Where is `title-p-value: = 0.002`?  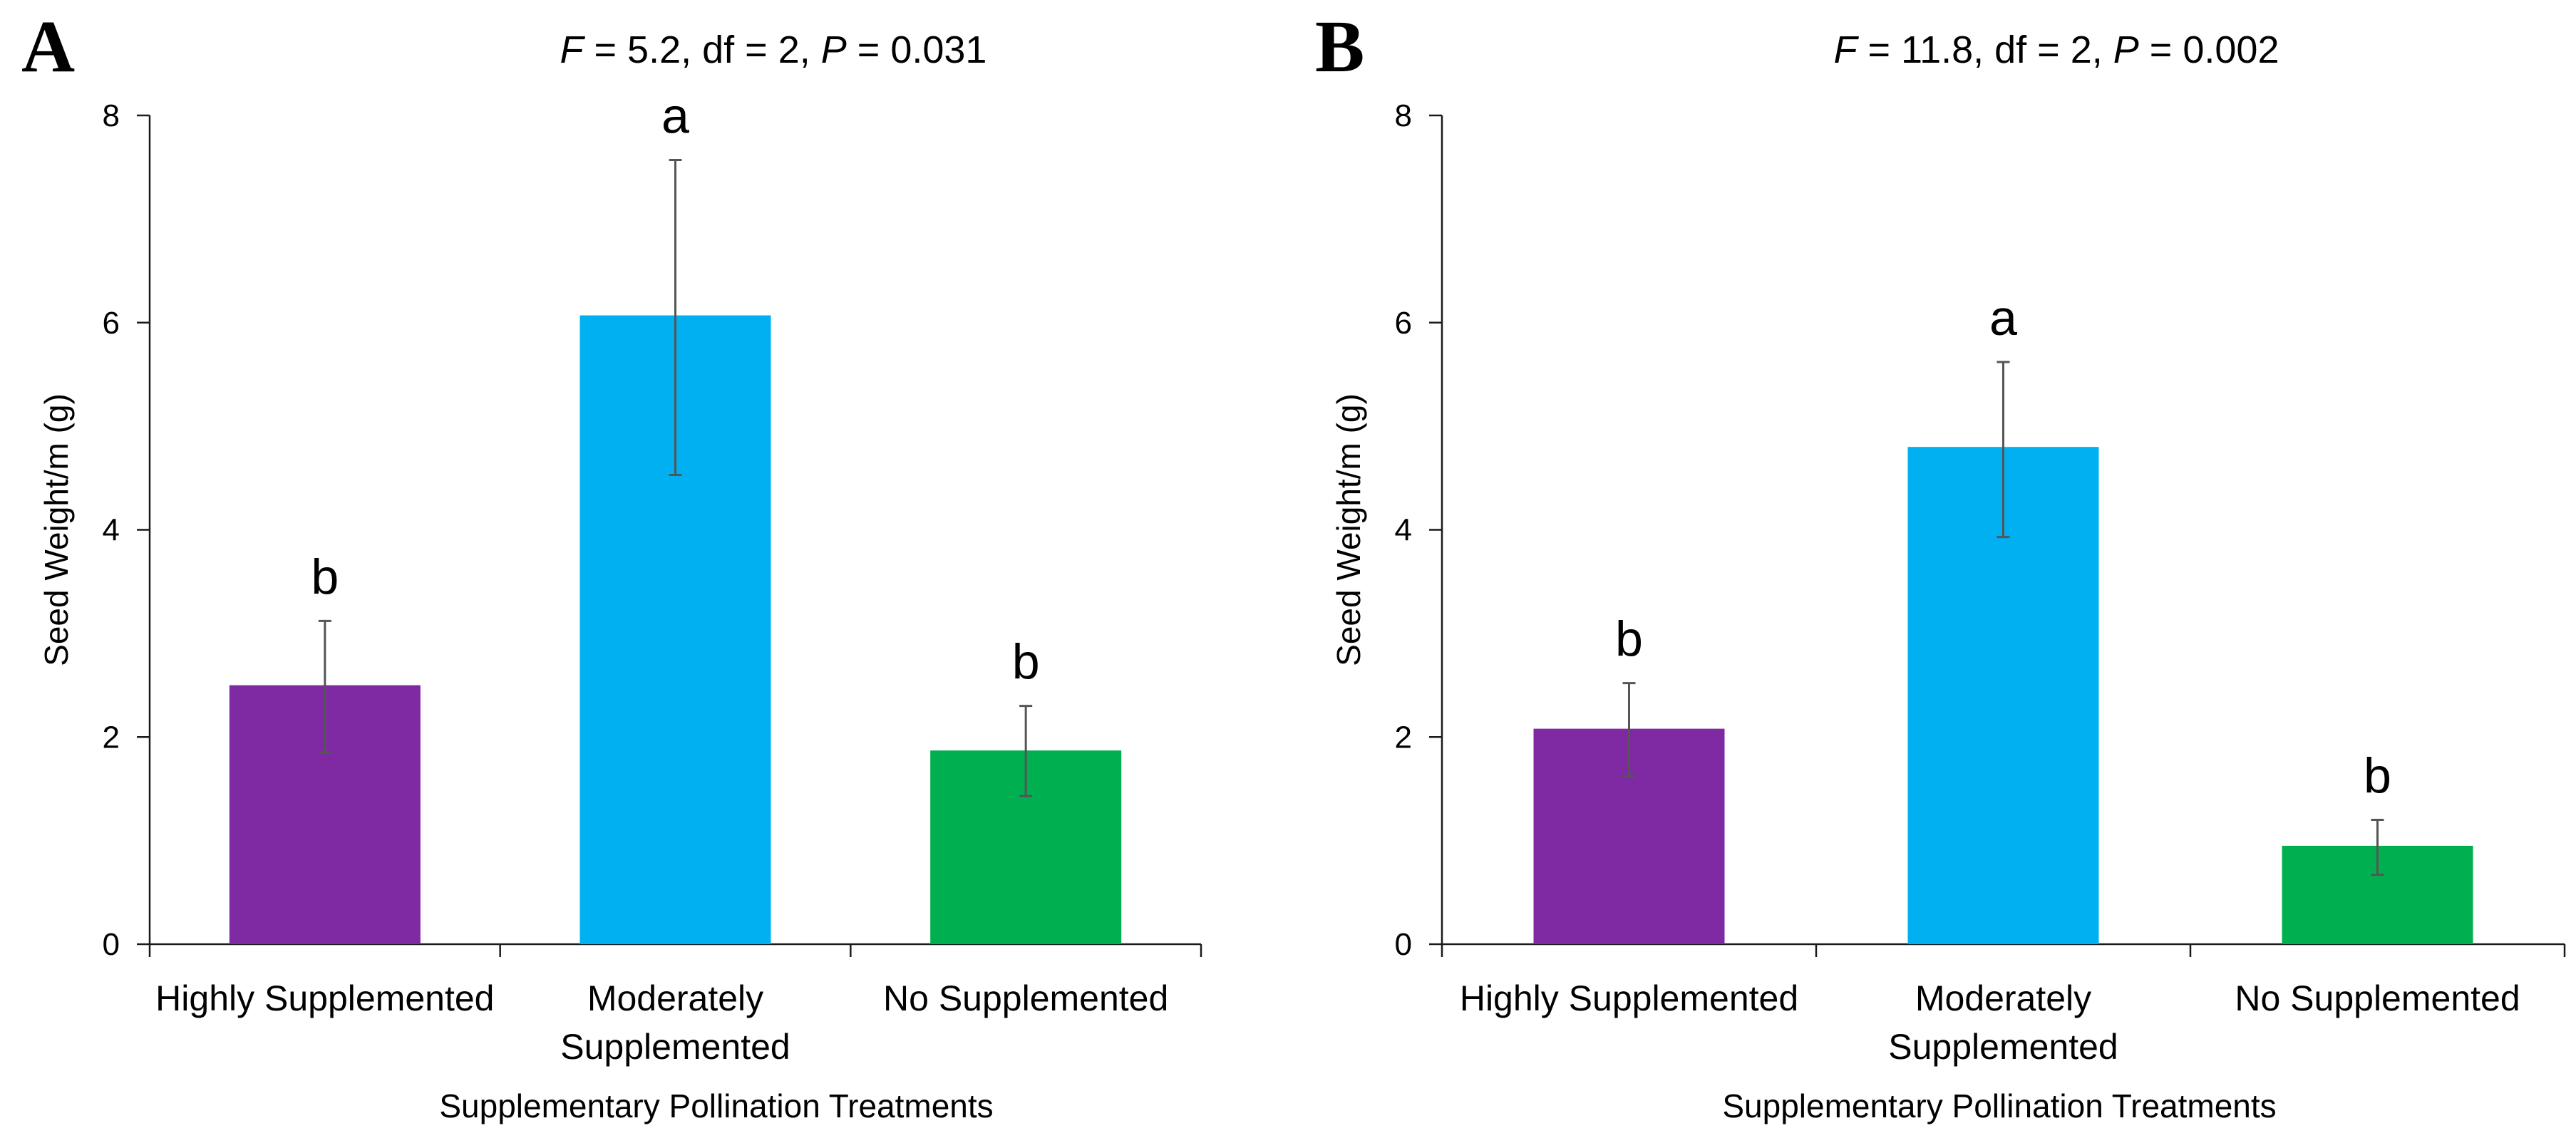 title-p-value: = 0.002 is located at coordinates (2209, 50).